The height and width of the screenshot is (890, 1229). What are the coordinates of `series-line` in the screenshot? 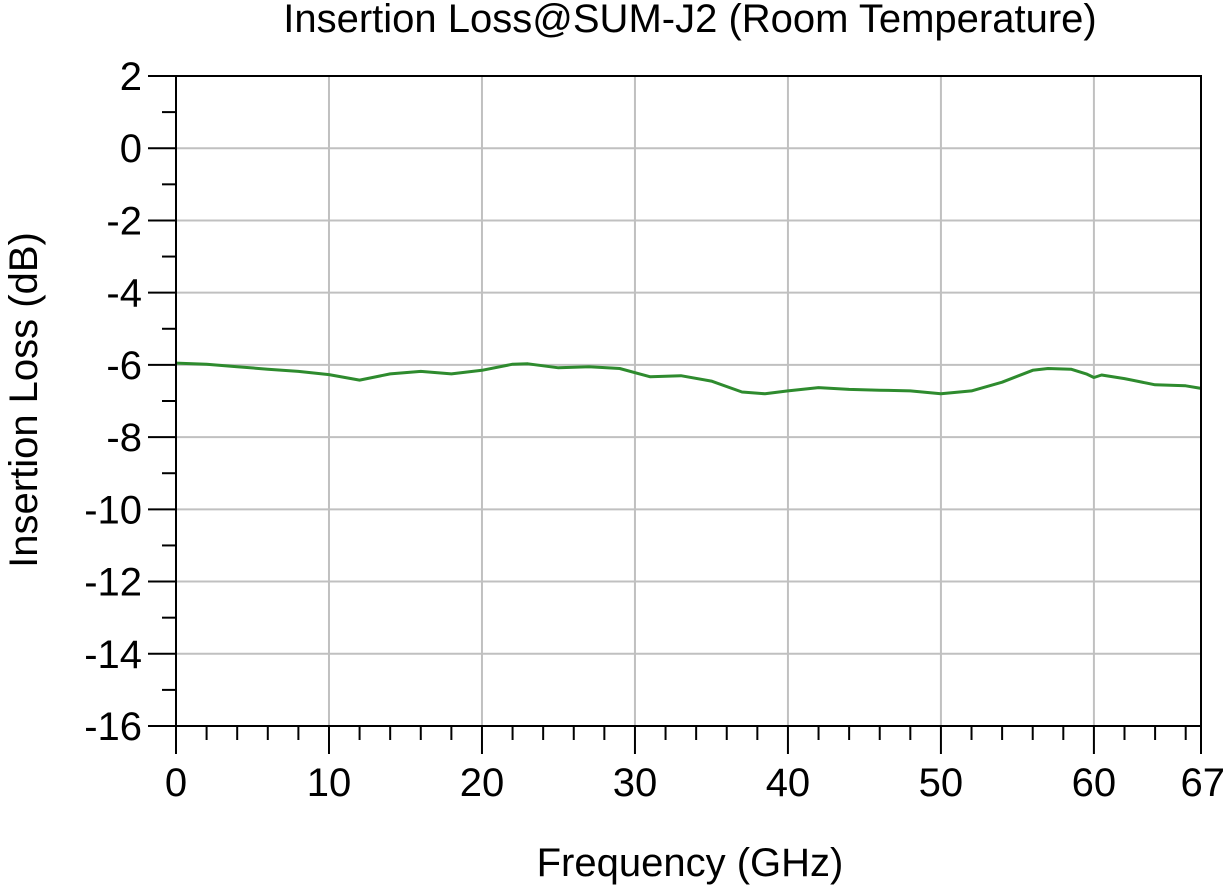 It's located at (688, 378).